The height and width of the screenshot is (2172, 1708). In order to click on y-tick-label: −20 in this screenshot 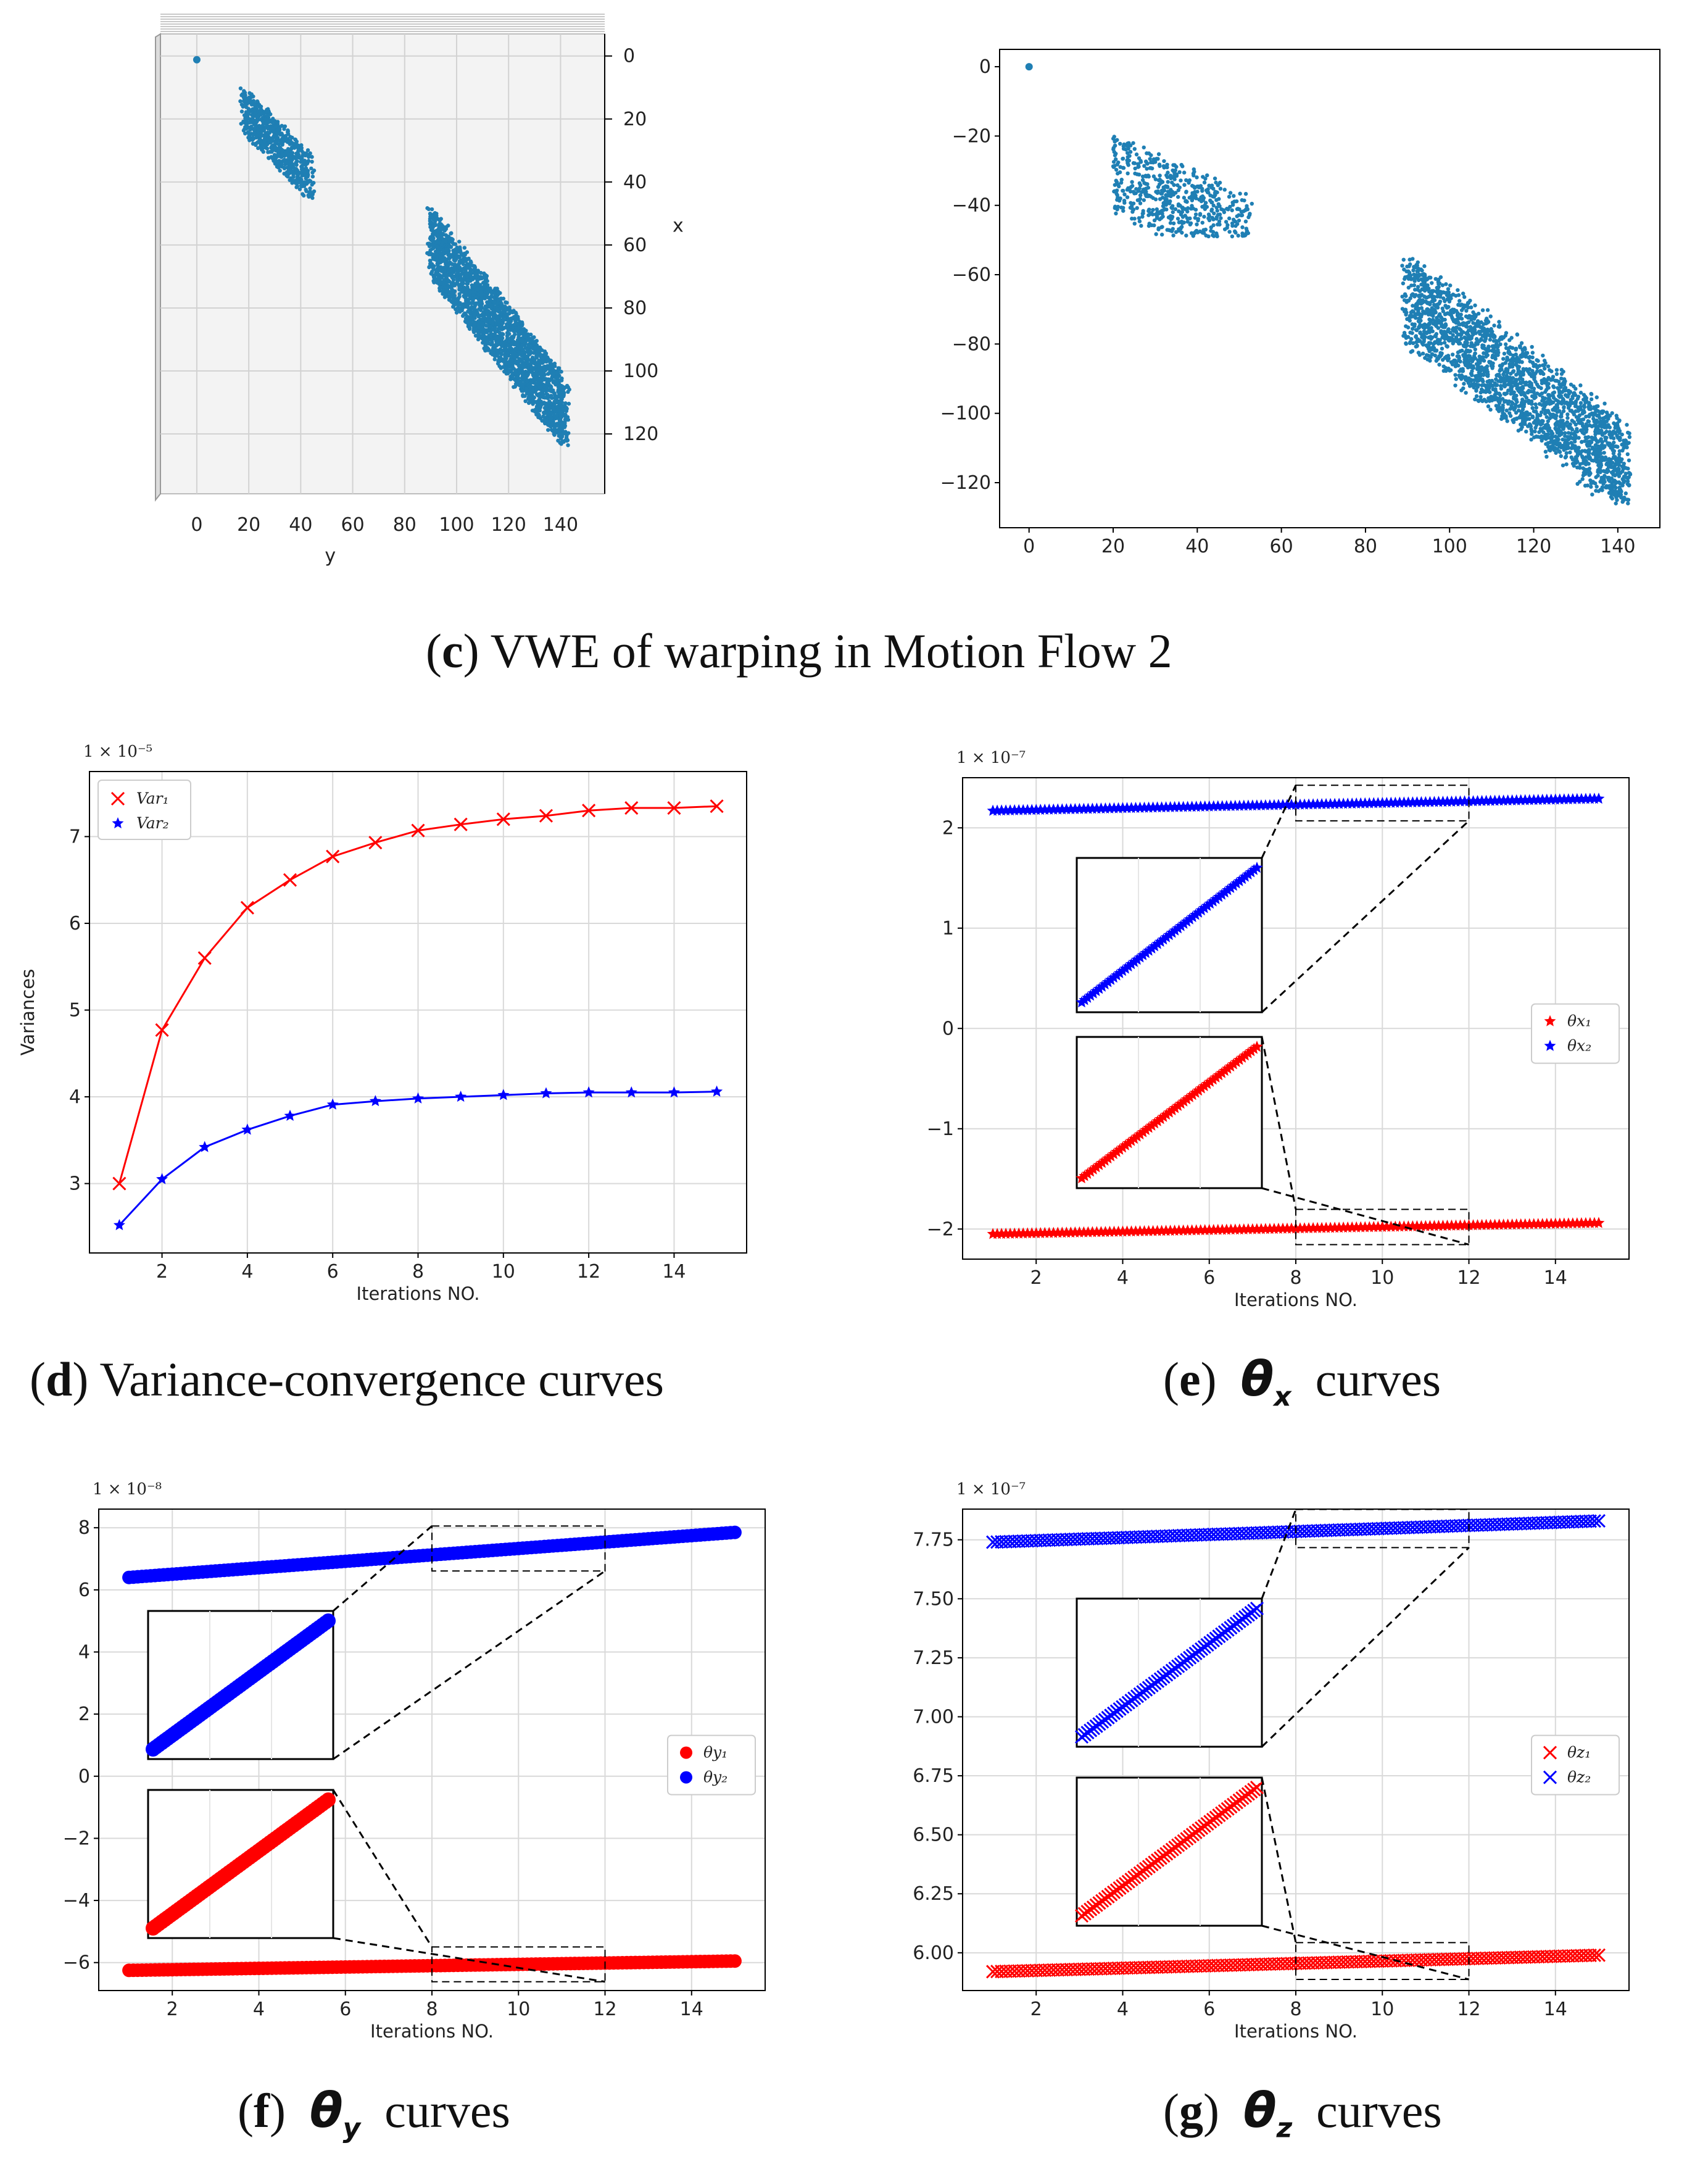, I will do `click(972, 136)`.